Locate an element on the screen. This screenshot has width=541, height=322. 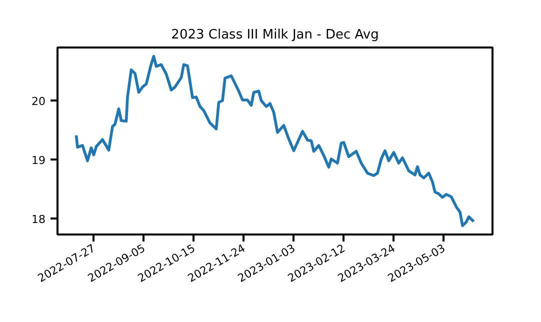
y-tick-label: 18 is located at coordinates (39, 219).